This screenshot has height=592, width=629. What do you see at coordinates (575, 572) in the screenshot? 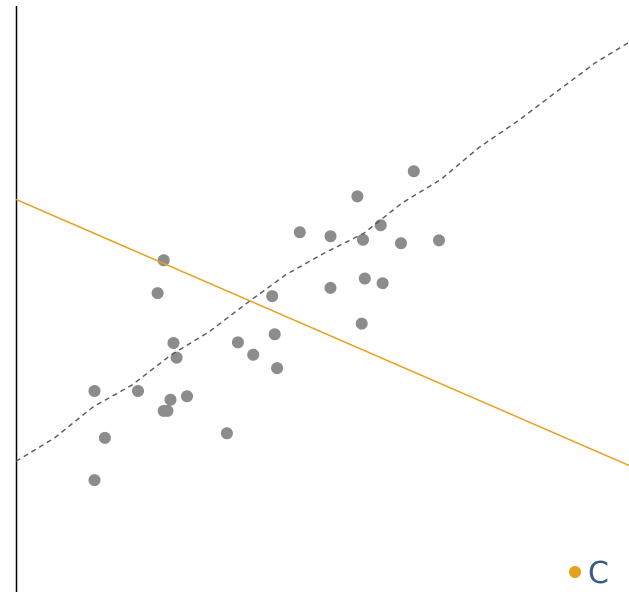
I see `legend-marker-c` at bounding box center [575, 572].